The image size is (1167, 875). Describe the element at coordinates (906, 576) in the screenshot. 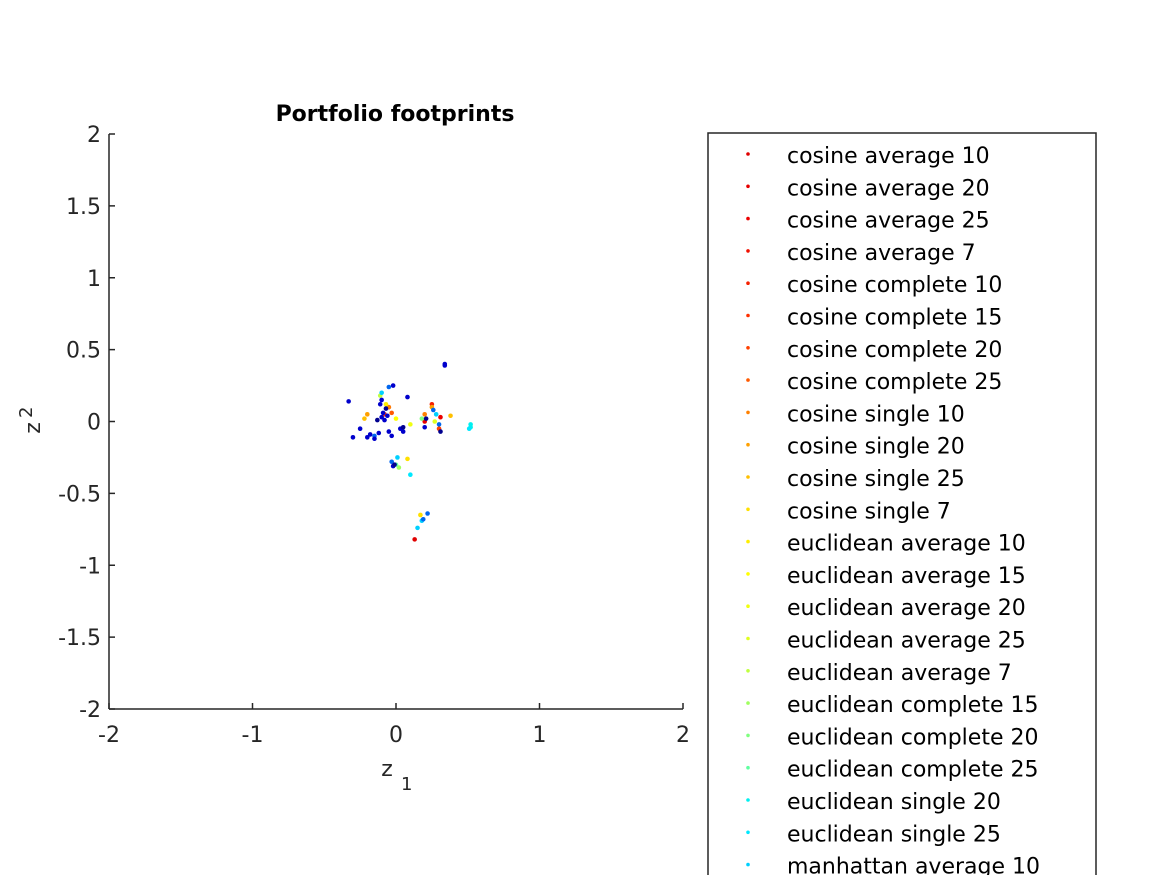

I see `legend-label: euclidean average 15` at that location.